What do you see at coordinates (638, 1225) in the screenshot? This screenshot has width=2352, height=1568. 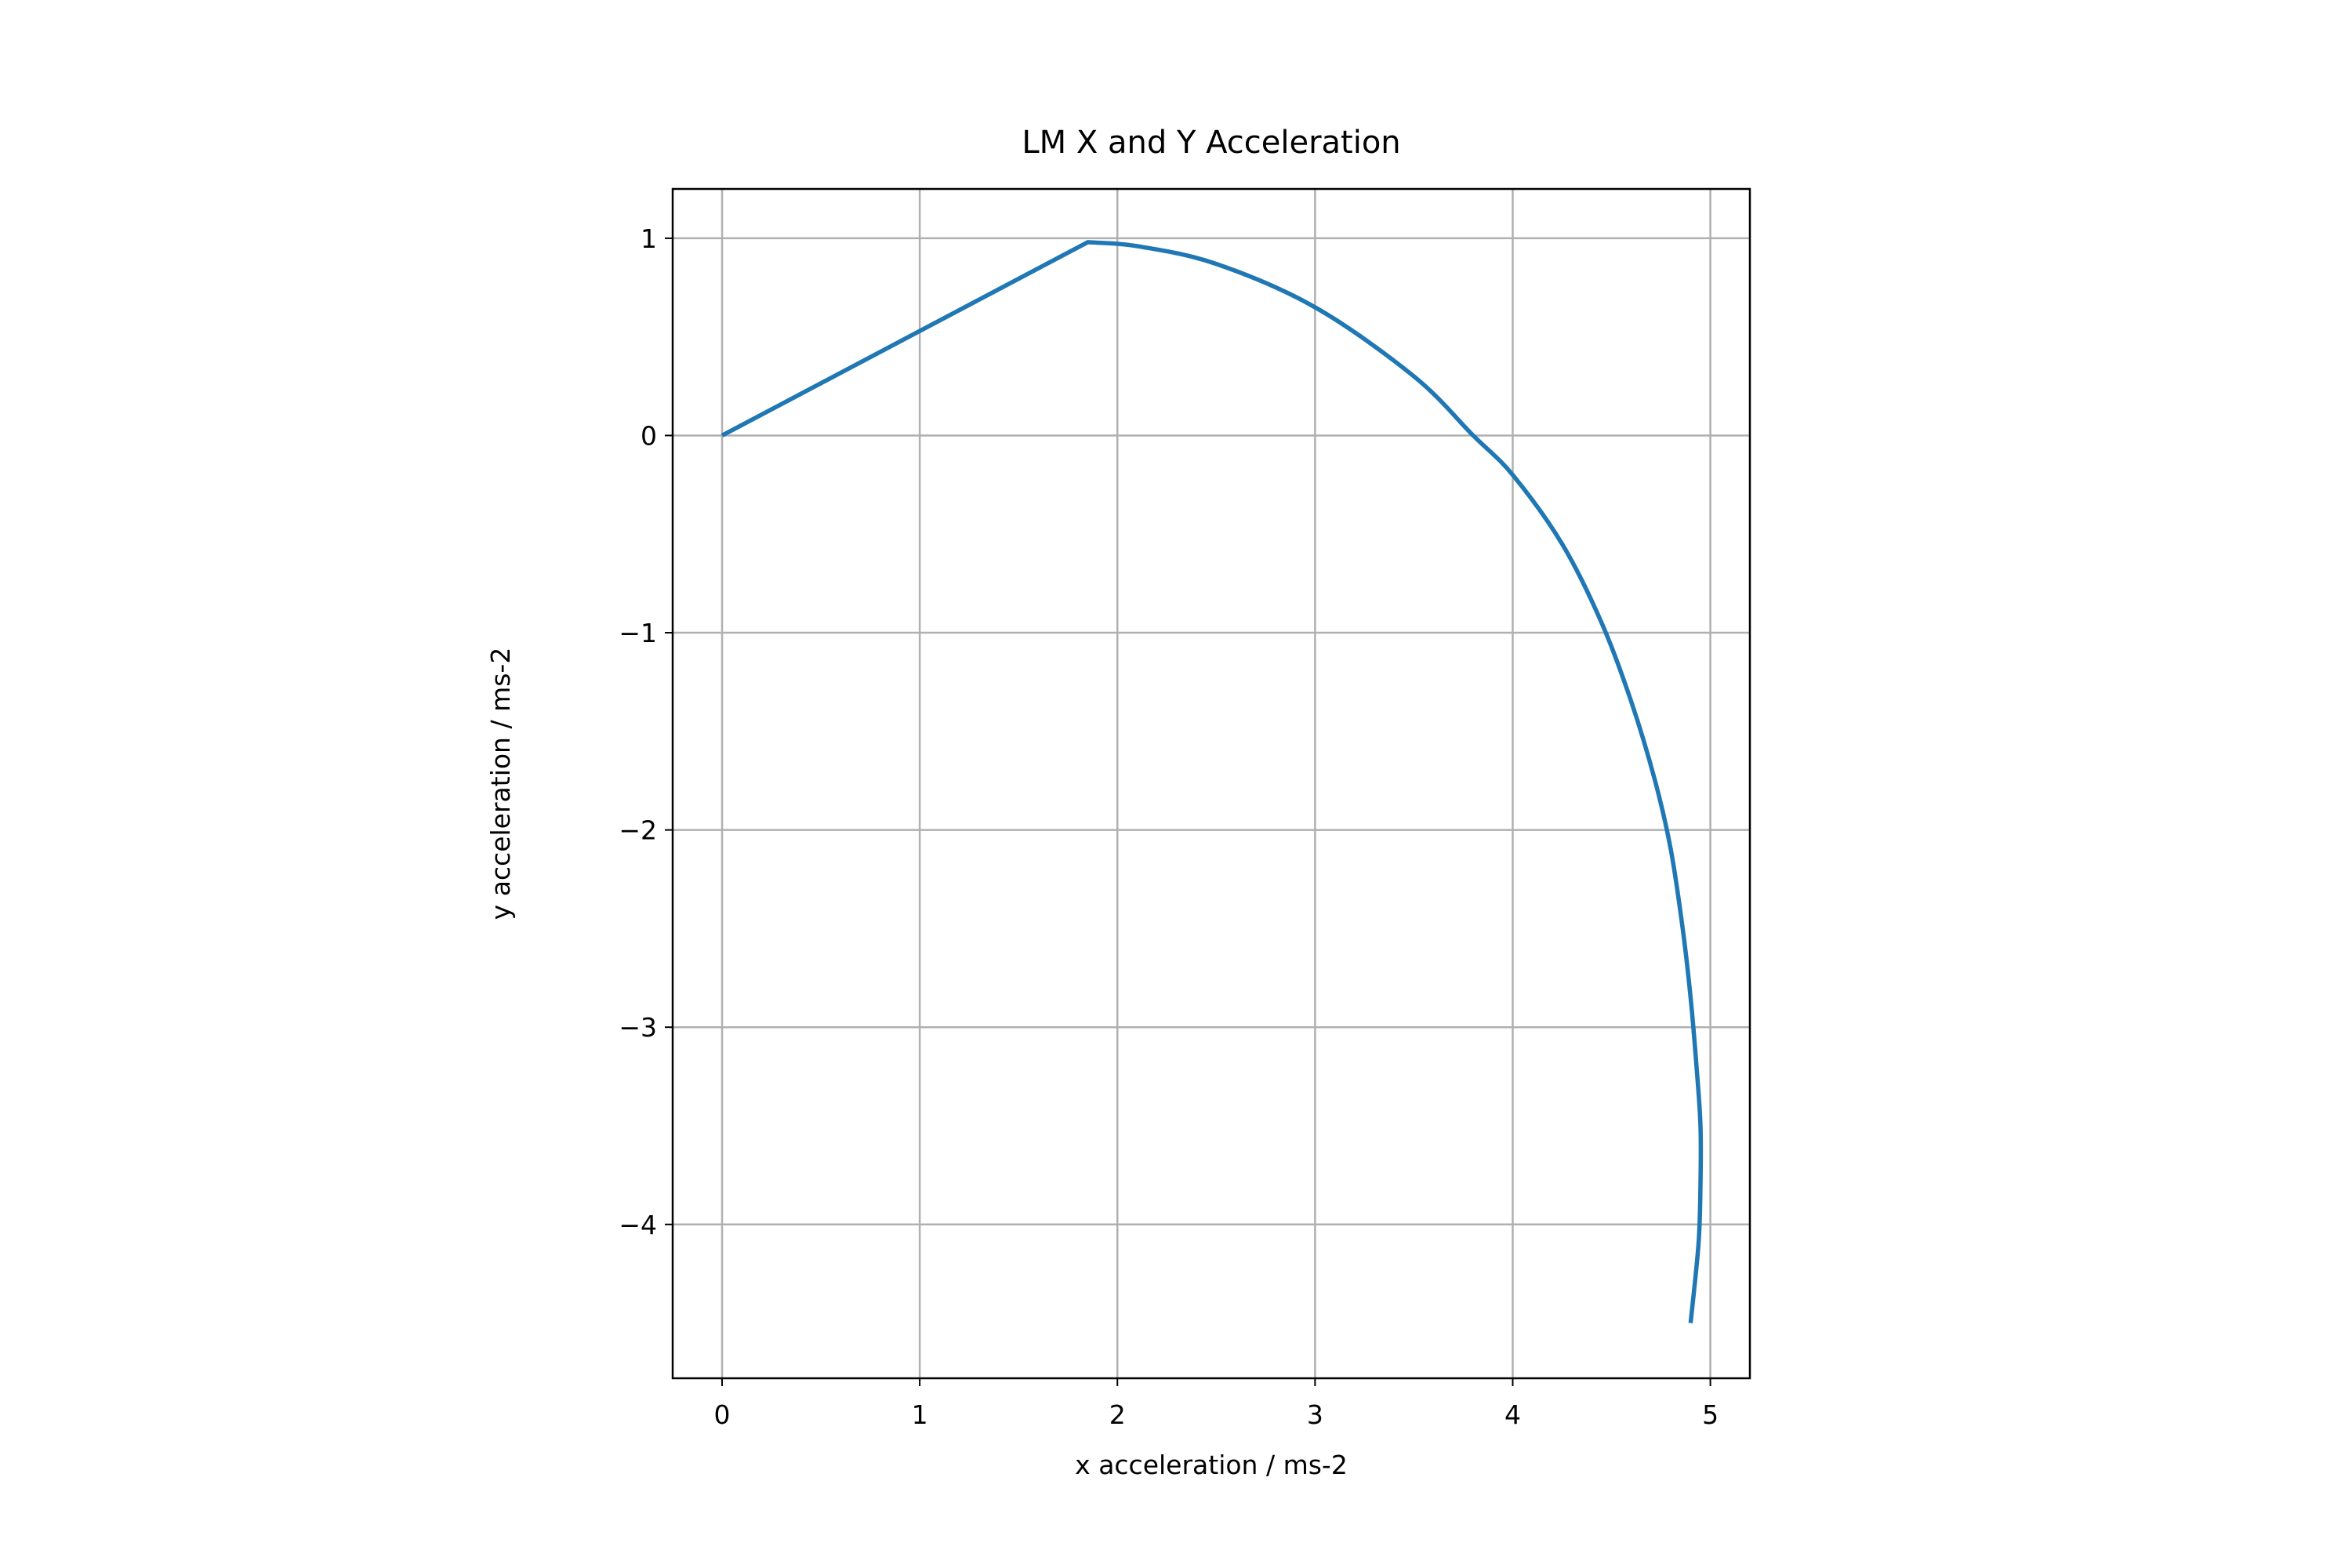 I see `y-tick-label: −4` at bounding box center [638, 1225].